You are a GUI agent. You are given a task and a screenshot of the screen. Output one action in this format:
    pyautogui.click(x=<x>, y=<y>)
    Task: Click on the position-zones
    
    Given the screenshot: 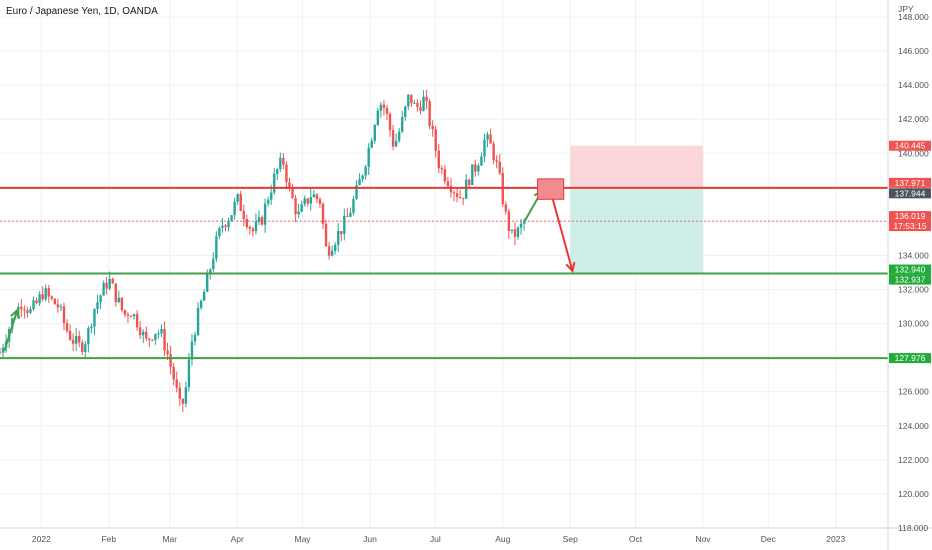 What is the action you would take?
    pyautogui.click(x=636, y=209)
    